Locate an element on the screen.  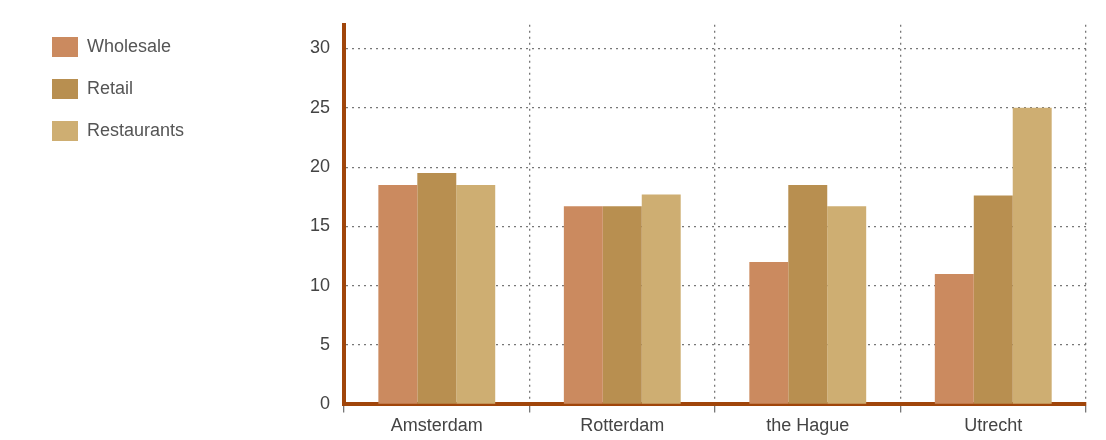
y-tick-label: 20 is located at coordinates (320, 166).